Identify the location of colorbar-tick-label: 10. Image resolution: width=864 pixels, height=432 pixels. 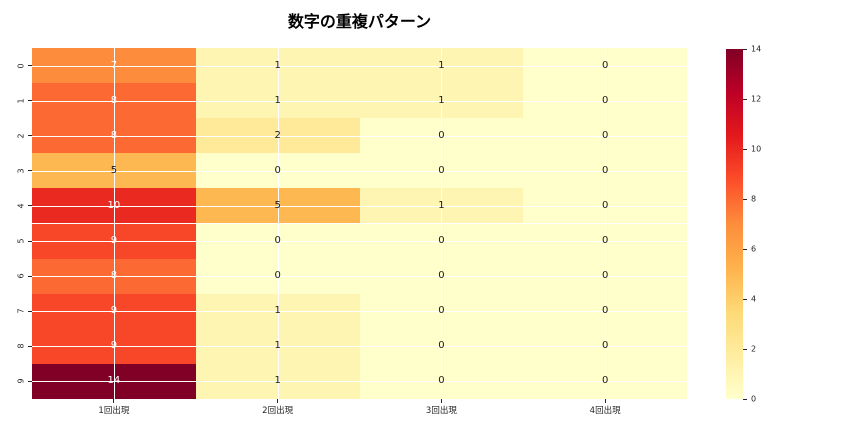
(756, 149).